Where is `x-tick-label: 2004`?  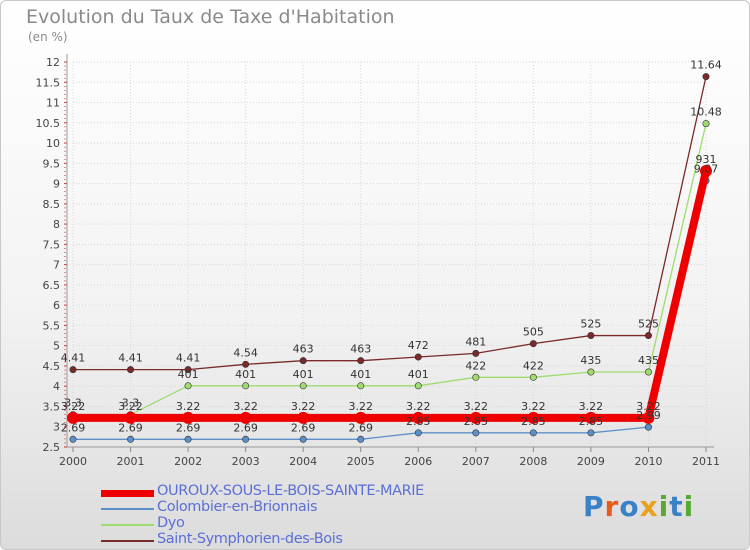
x-tick-label: 2004 is located at coordinates (303, 461).